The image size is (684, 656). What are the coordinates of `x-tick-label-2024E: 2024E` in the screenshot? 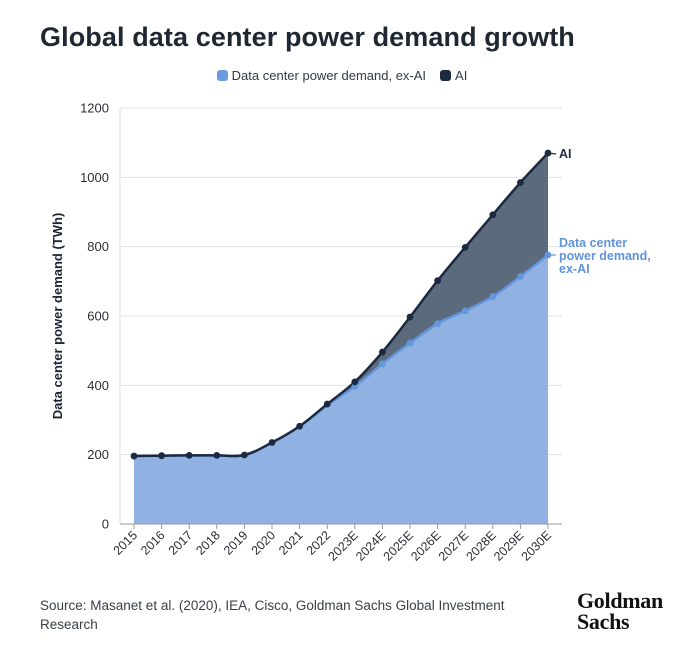 It's located at (370, 545).